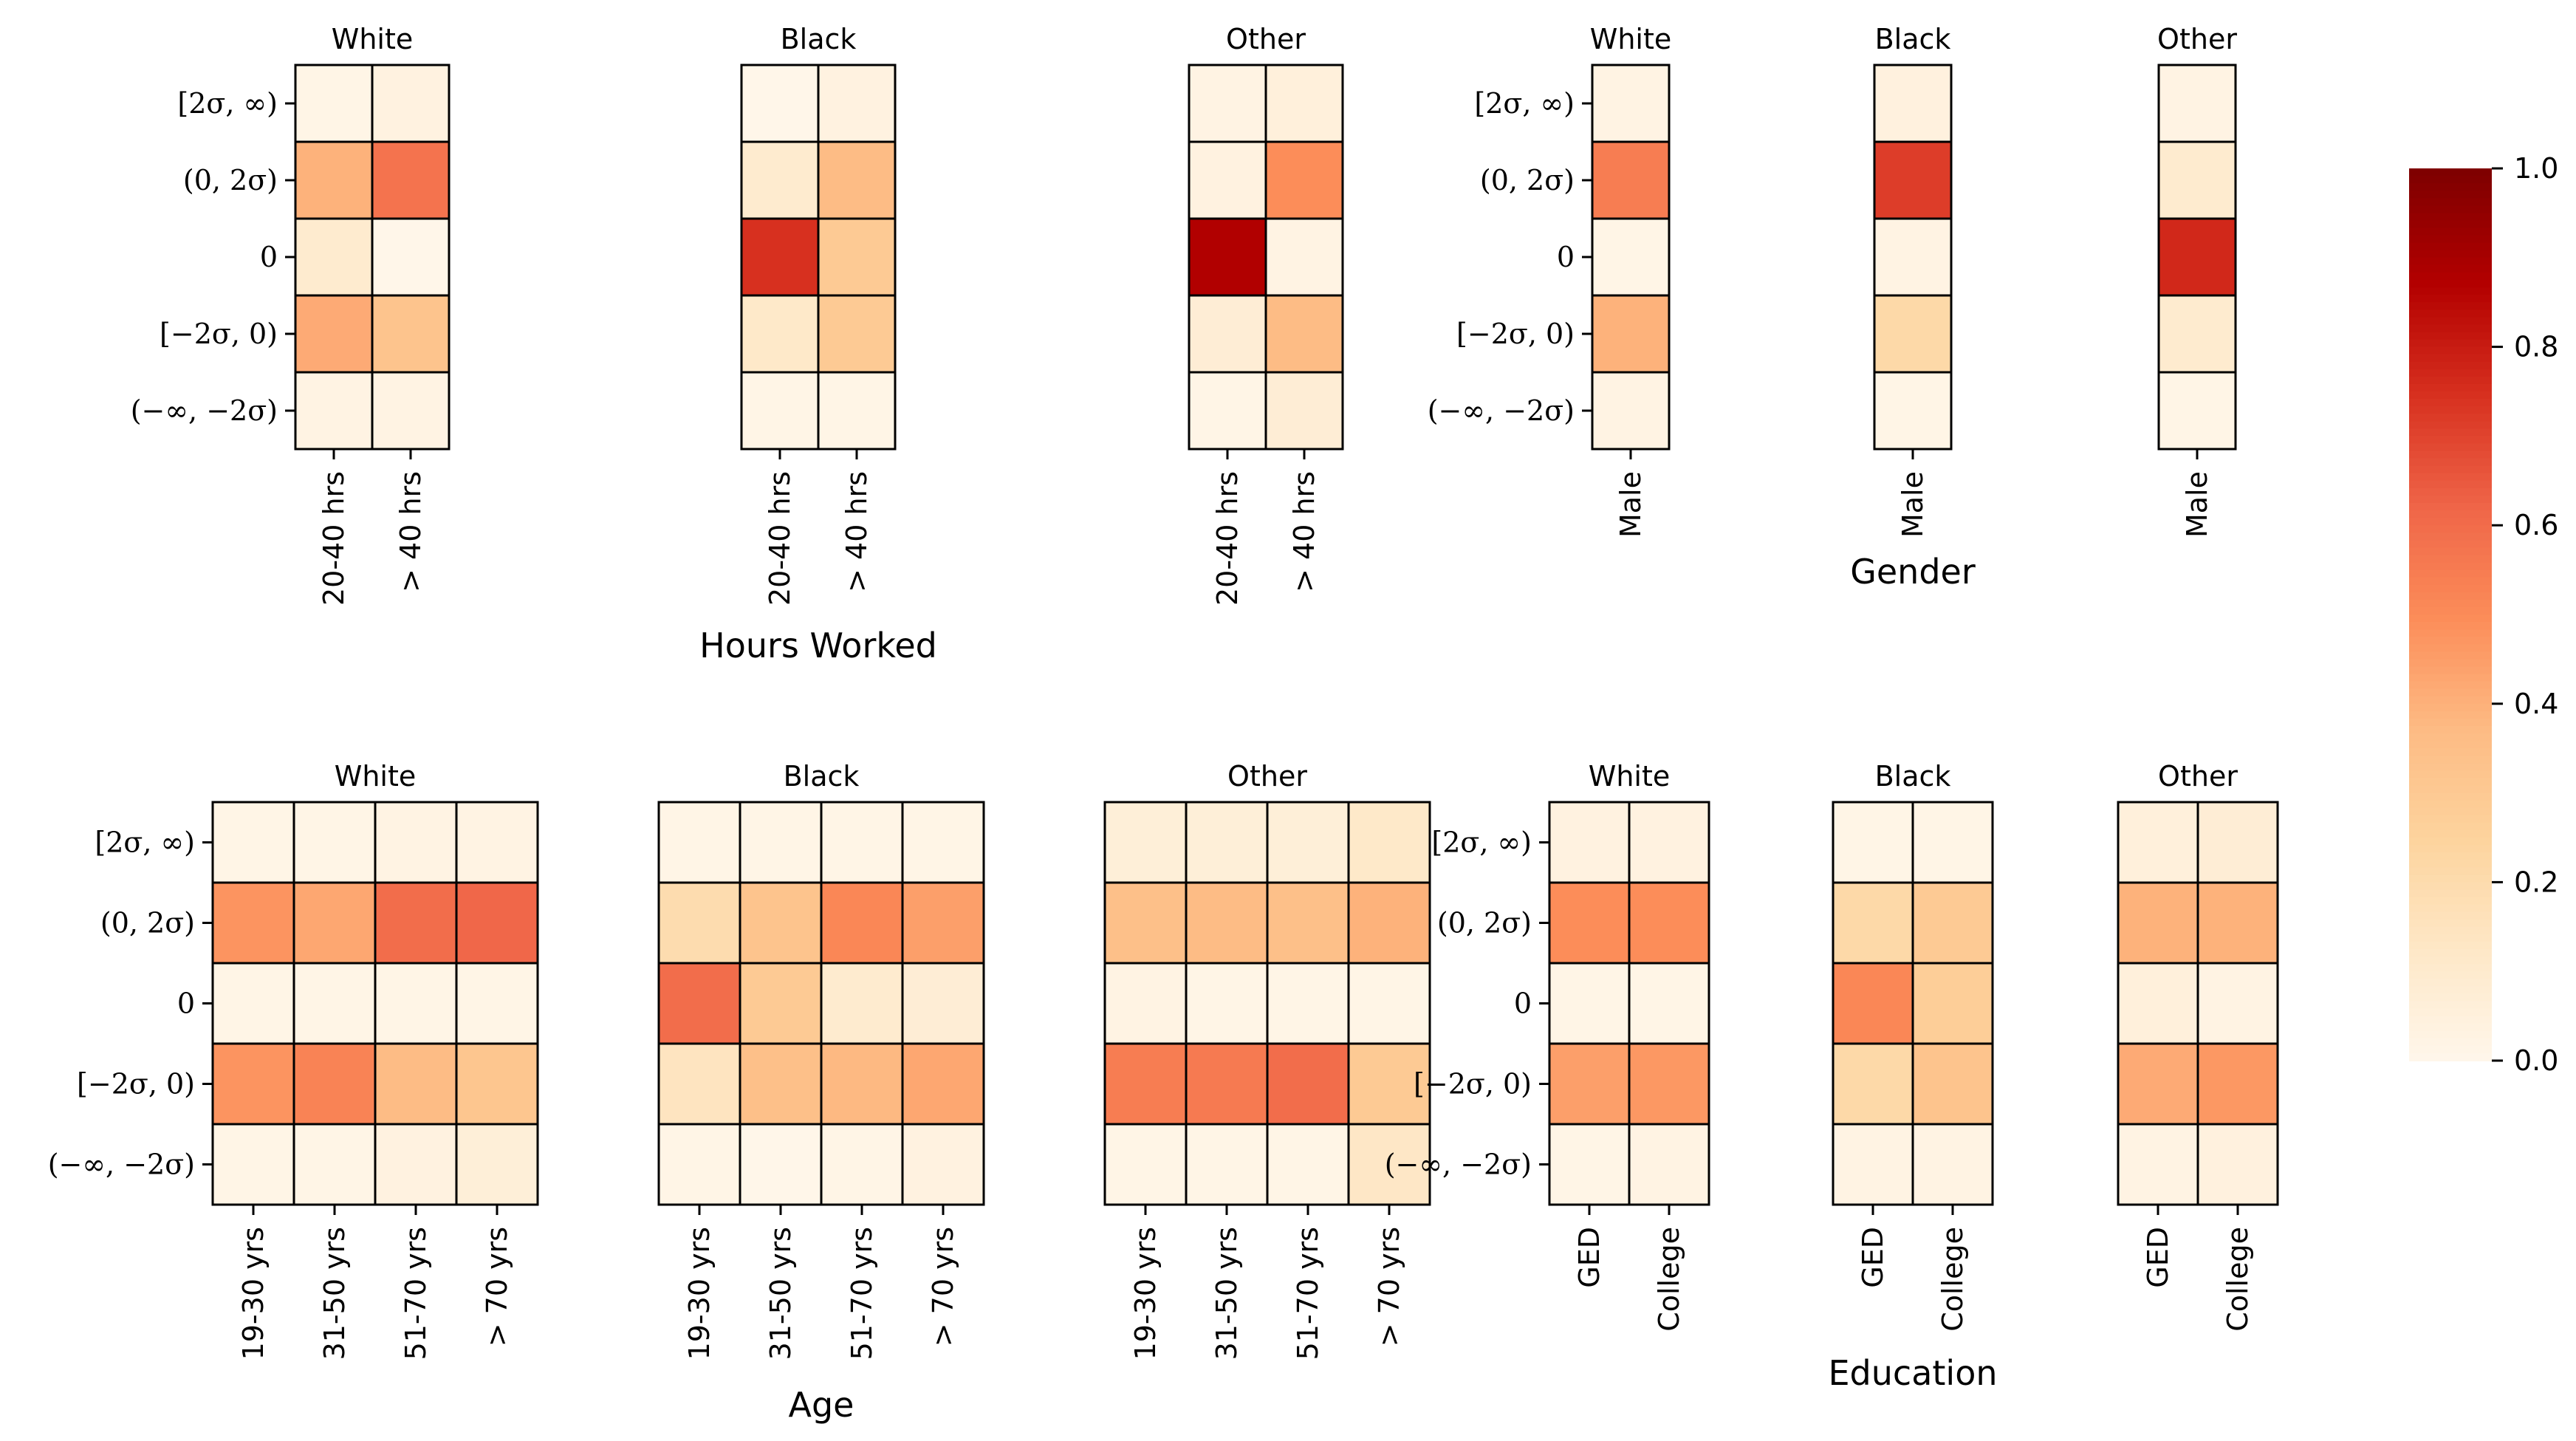 Image resolution: width=2576 pixels, height=1441 pixels. What do you see at coordinates (780, 538) in the screenshot?
I see `x-tick-label: 20-40 hrs` at bounding box center [780, 538].